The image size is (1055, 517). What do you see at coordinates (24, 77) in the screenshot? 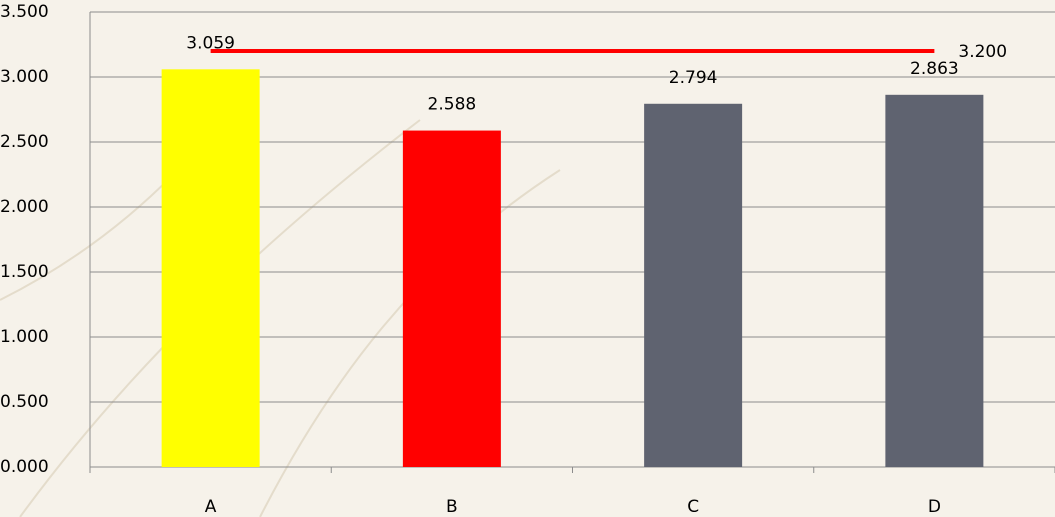
I see `y-tick-label: 3.000` at bounding box center [24, 77].